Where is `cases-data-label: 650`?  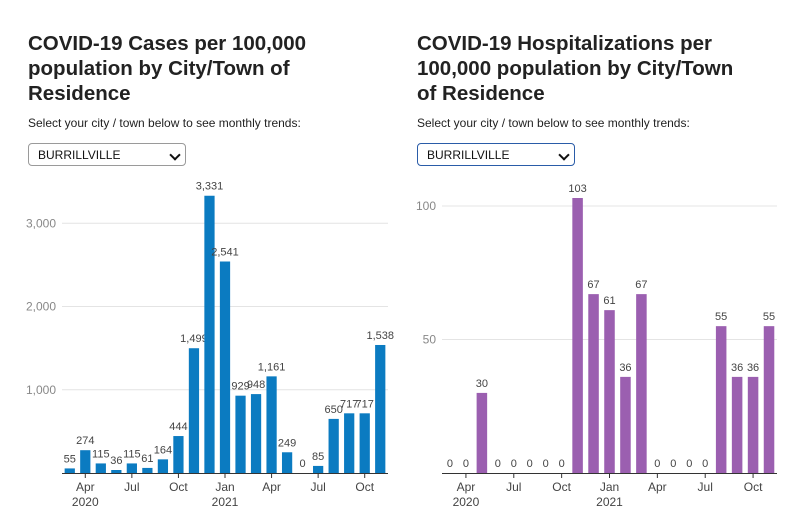 cases-data-label: 650 is located at coordinates (333, 410).